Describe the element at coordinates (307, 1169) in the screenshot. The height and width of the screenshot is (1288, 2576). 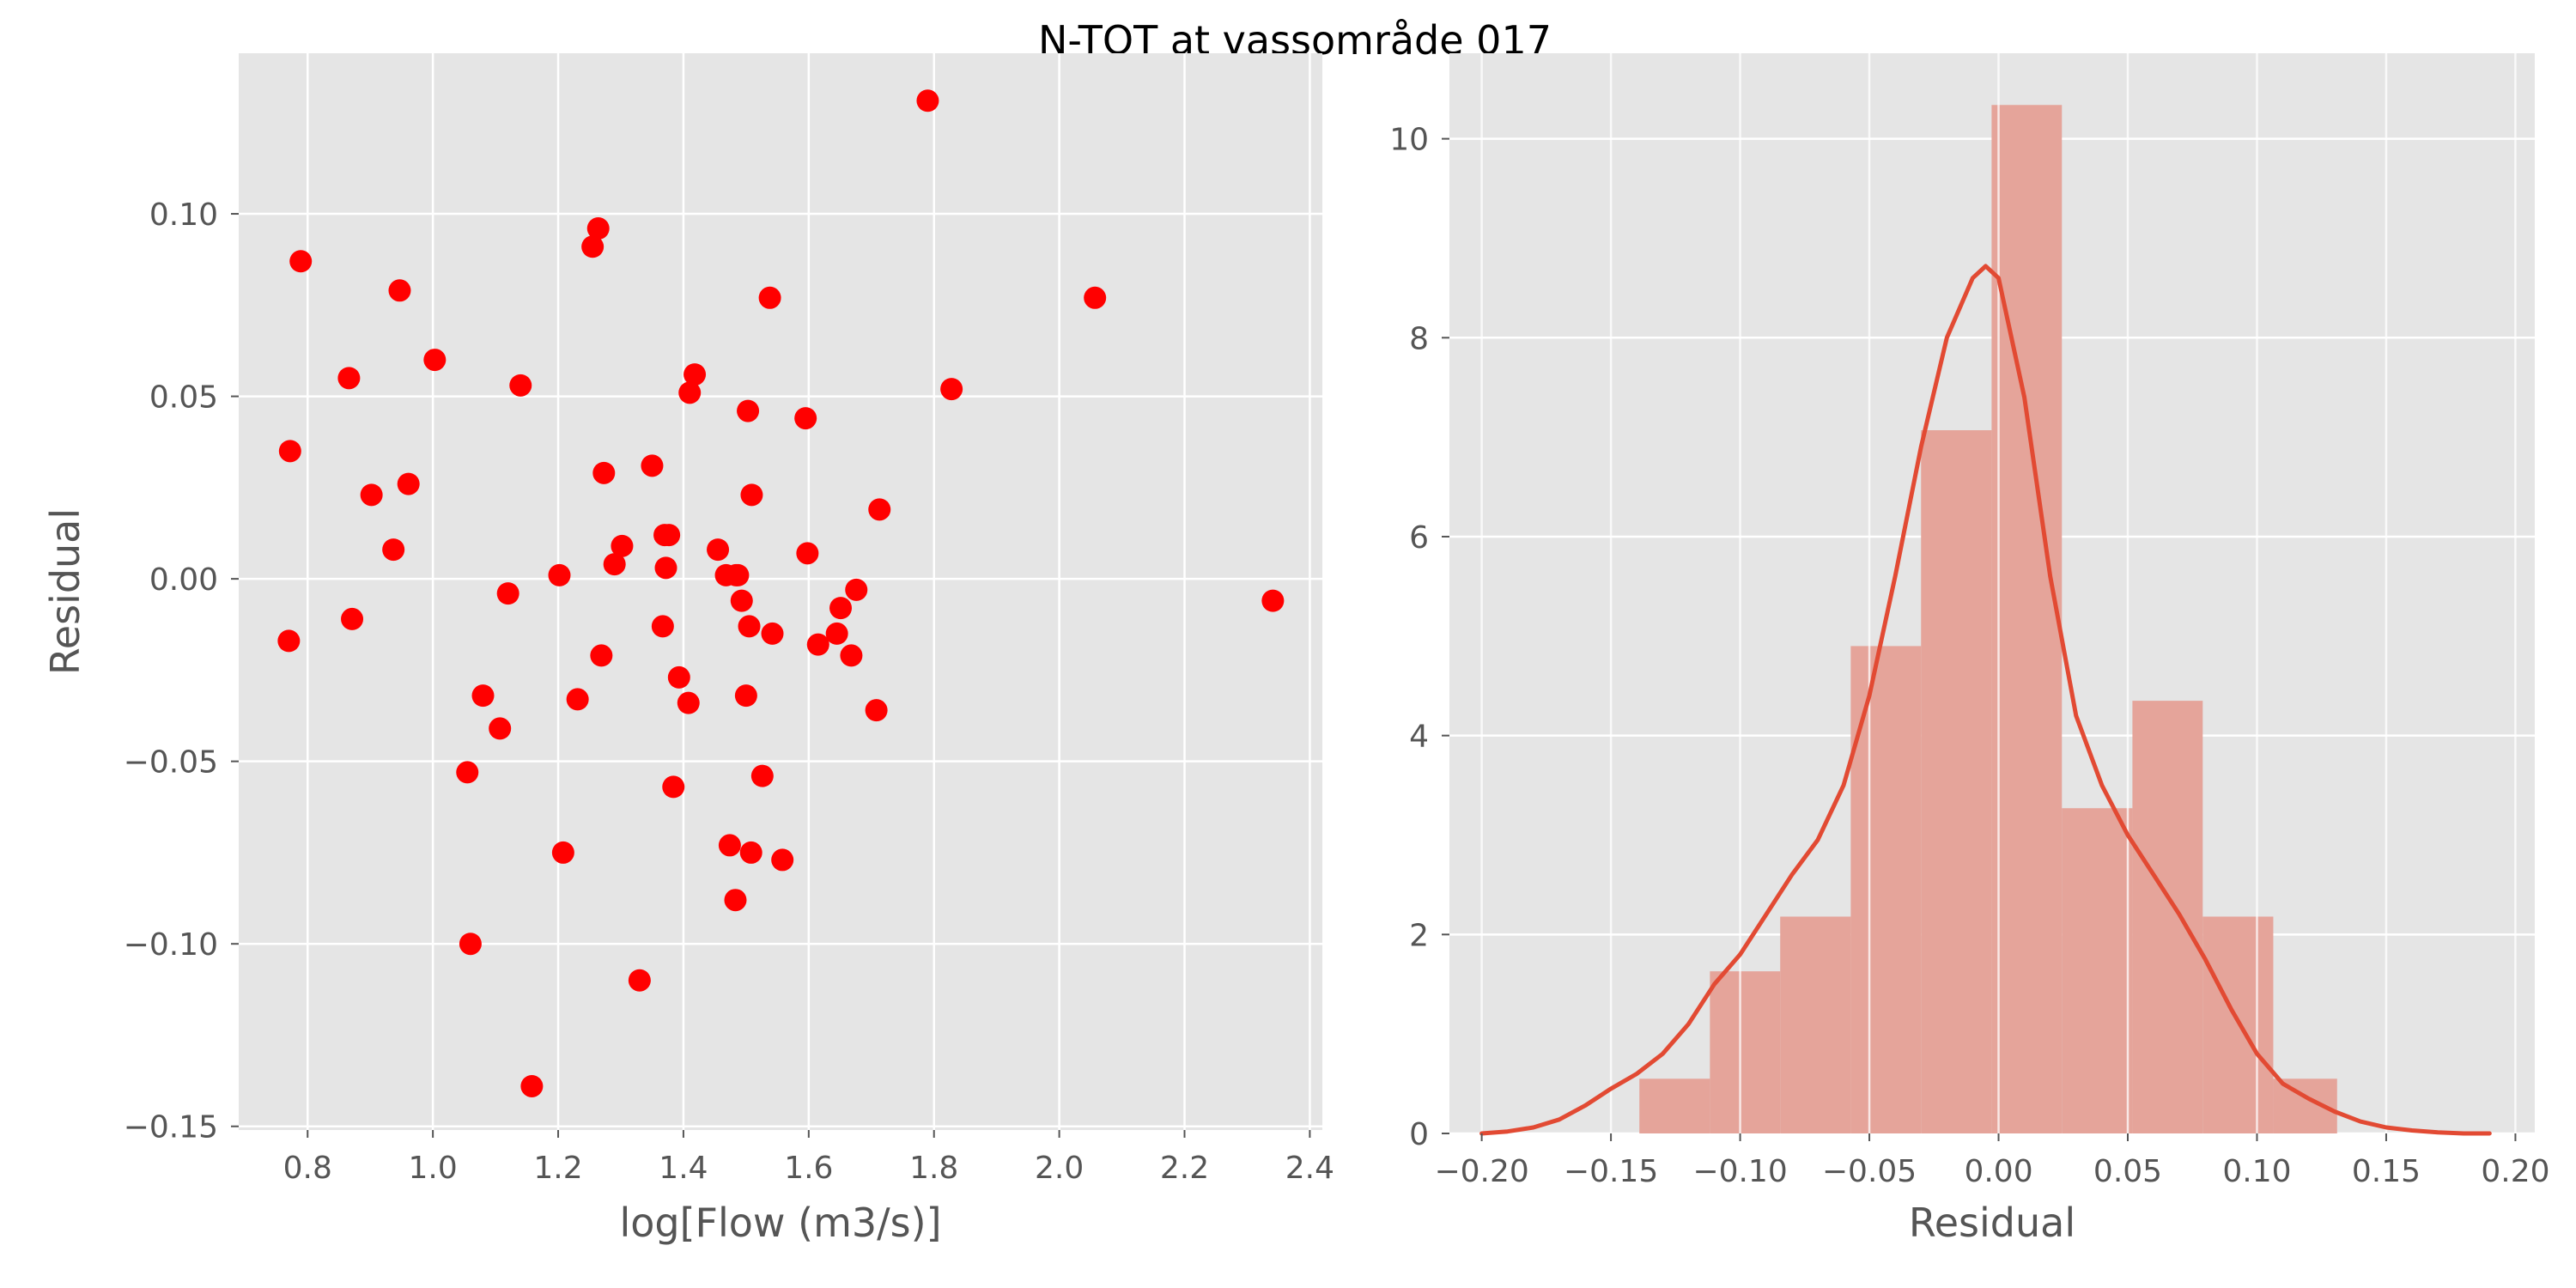
I see `scatter-x-tick-label: 0.8` at that location.